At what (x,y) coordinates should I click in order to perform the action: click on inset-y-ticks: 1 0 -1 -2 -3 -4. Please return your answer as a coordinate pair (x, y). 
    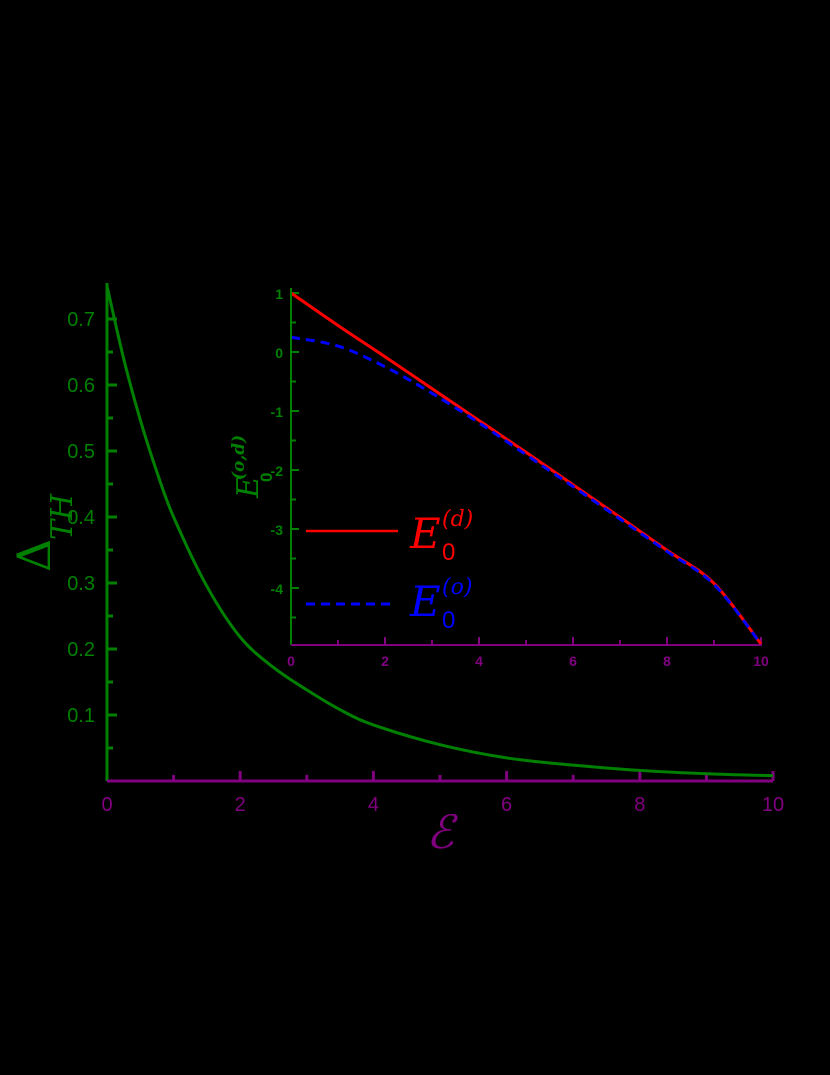
    Looking at the image, I should click on (285, 452).